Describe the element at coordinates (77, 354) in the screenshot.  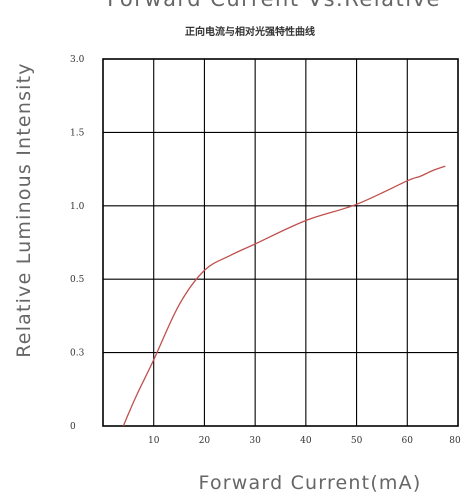
I see `y-tick-label: 0.3` at that location.